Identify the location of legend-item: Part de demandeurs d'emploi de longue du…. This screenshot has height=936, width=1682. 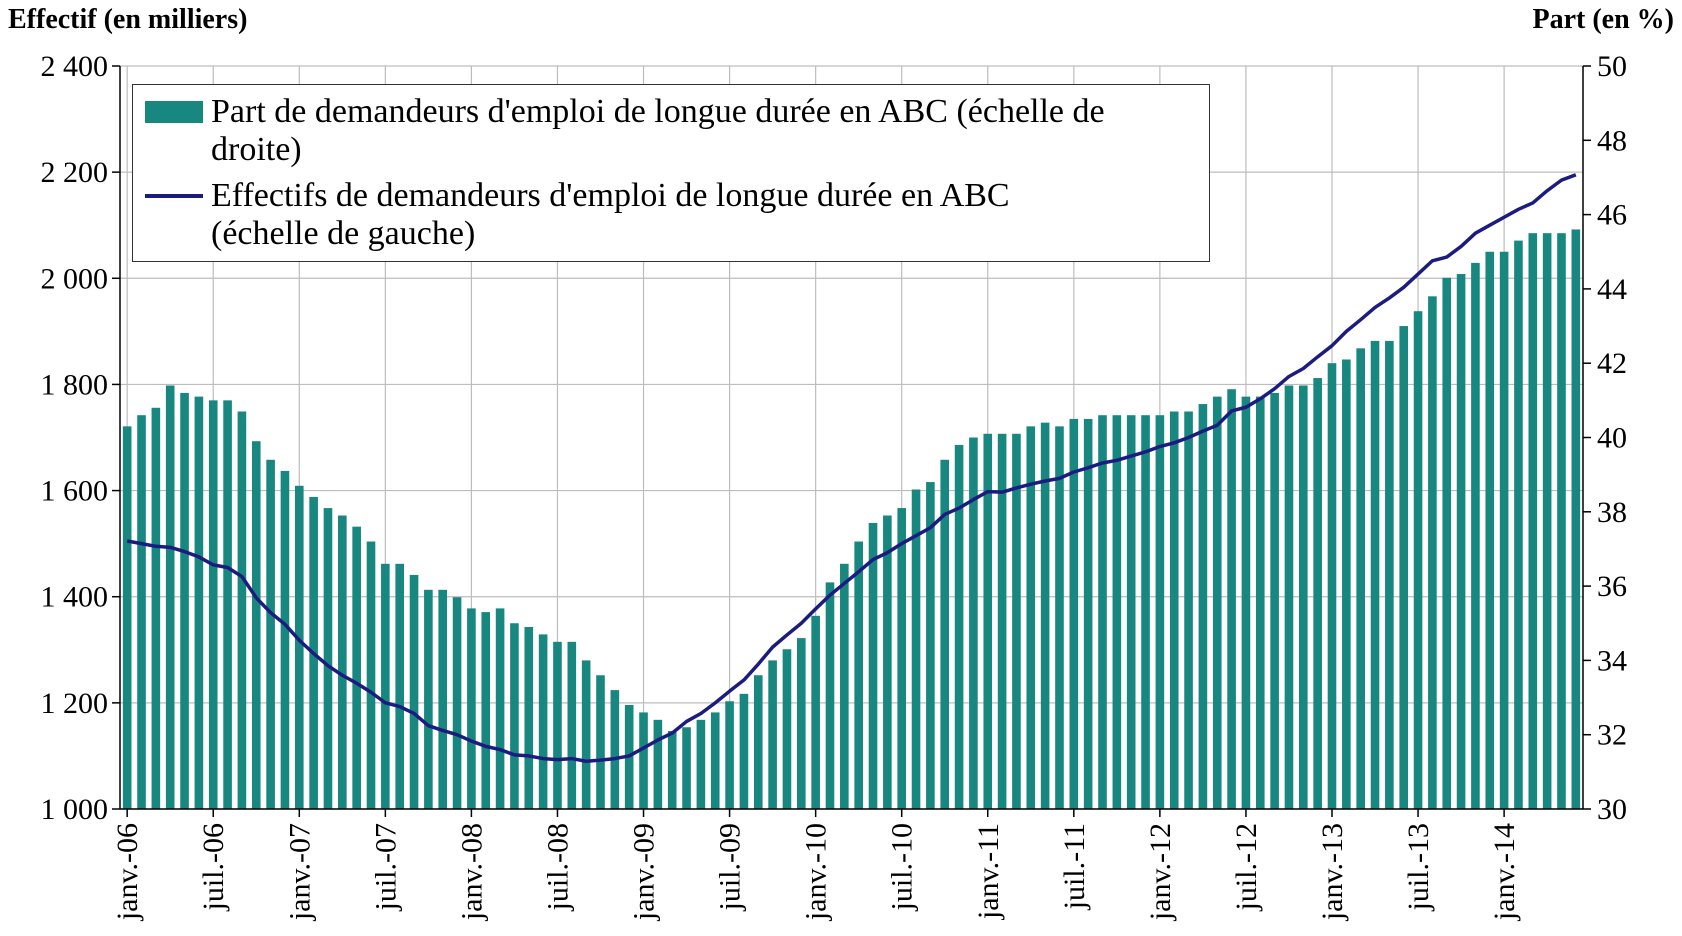
(677, 131).